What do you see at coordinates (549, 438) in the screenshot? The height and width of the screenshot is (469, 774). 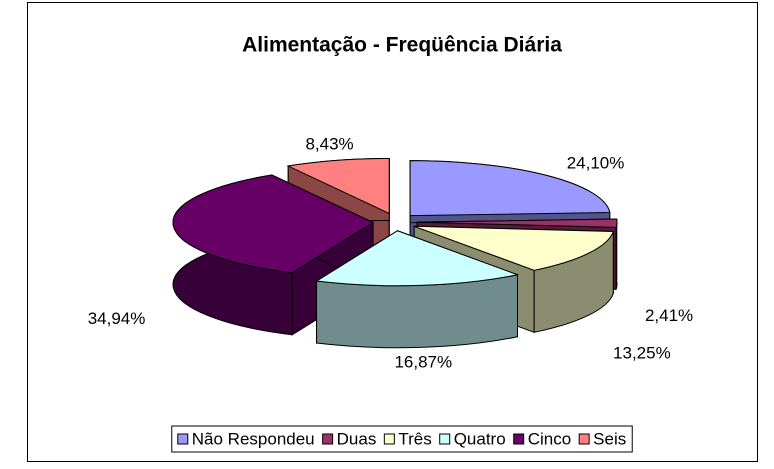 I see `legend-label: Cinco` at bounding box center [549, 438].